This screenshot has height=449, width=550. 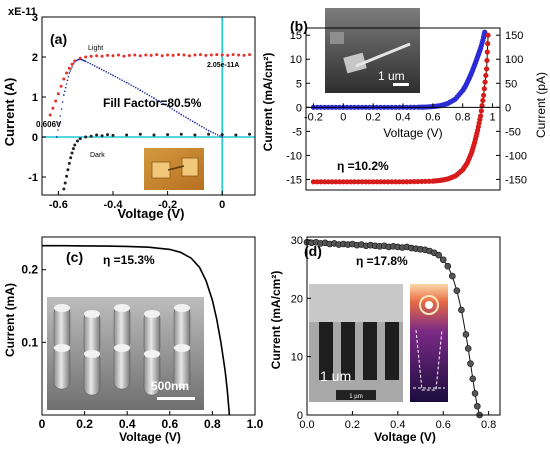 I want to click on y-tick-label: 2, so click(x=35, y=58).